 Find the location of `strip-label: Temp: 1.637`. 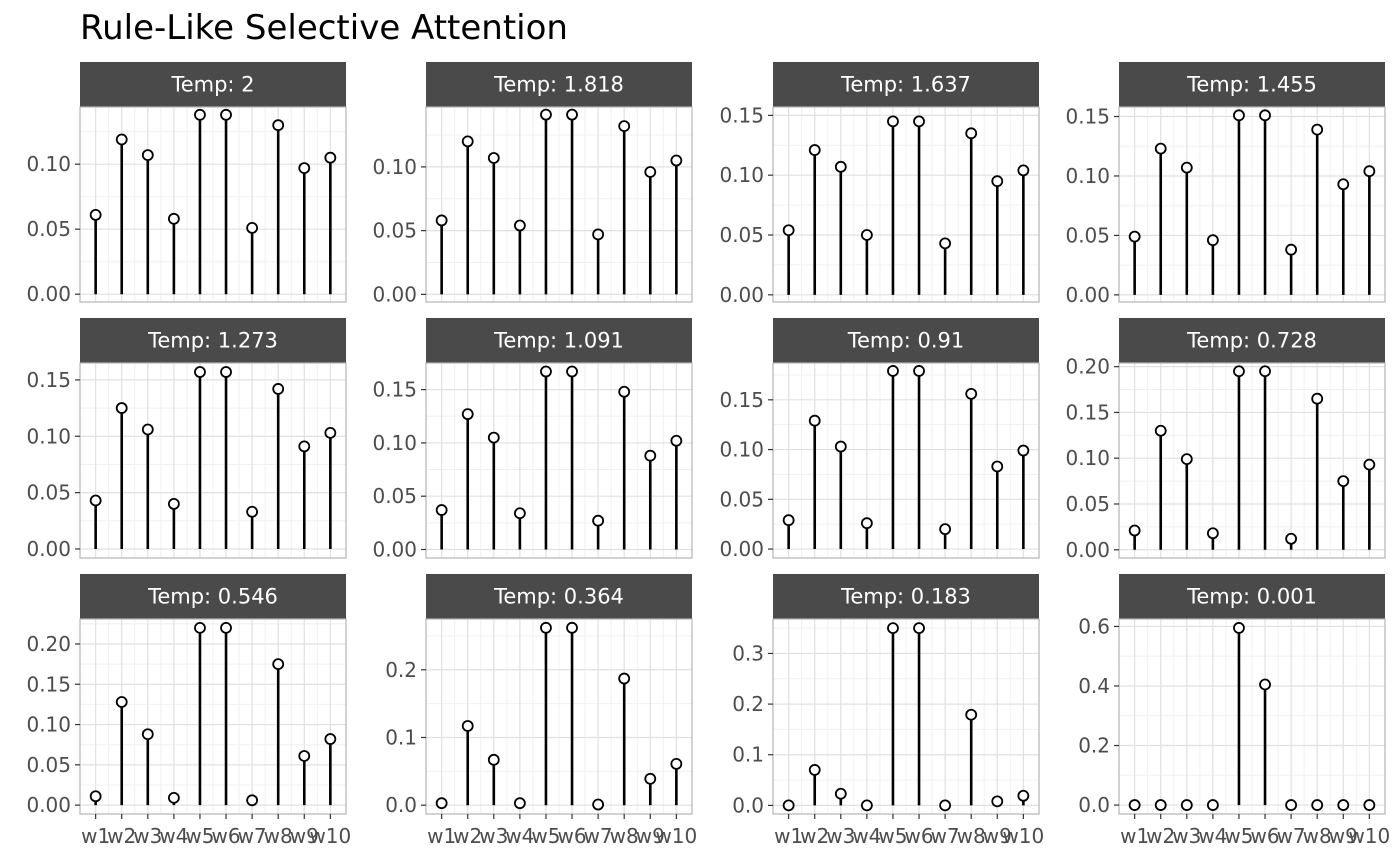

strip-label: Temp: 1.637 is located at coordinates (905, 85).